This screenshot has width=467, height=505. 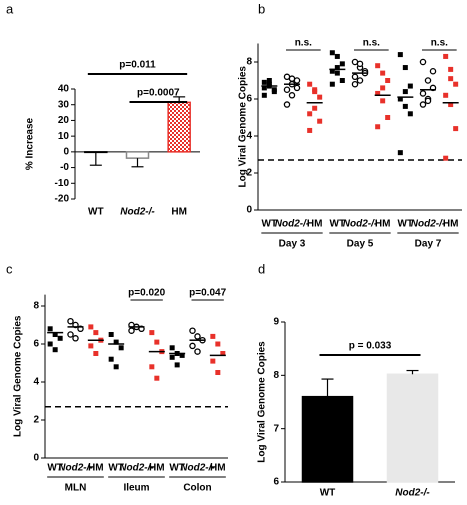 I want to click on y-tick-label: 4, so click(x=249, y=136).